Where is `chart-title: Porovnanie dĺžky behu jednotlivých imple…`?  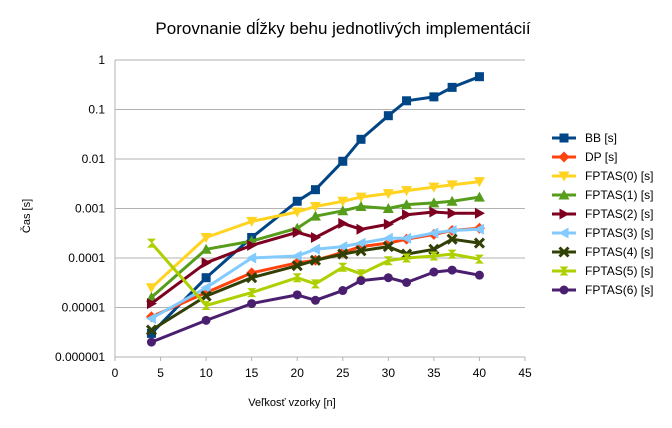
chart-title: Porovnanie dĺžky behu jednotlivých imple… is located at coordinates (342, 28).